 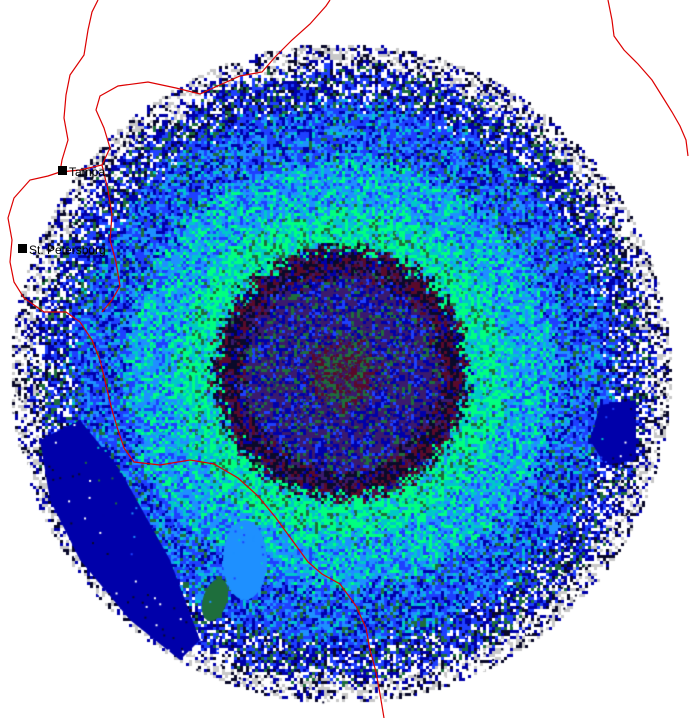 What do you see at coordinates (62, 170) in the screenshot?
I see `tampa-marker-icon` at bounding box center [62, 170].